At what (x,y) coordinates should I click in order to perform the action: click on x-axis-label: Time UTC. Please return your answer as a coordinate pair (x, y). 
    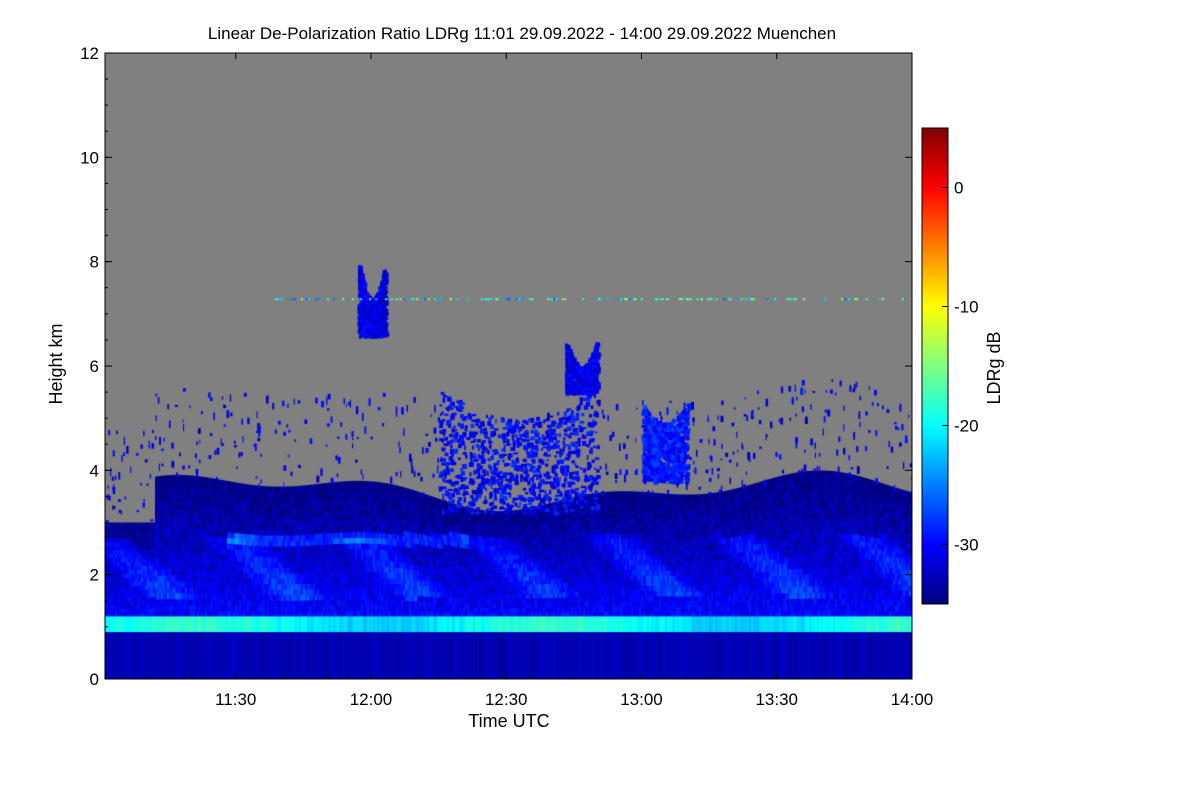
    Looking at the image, I should click on (508, 721).